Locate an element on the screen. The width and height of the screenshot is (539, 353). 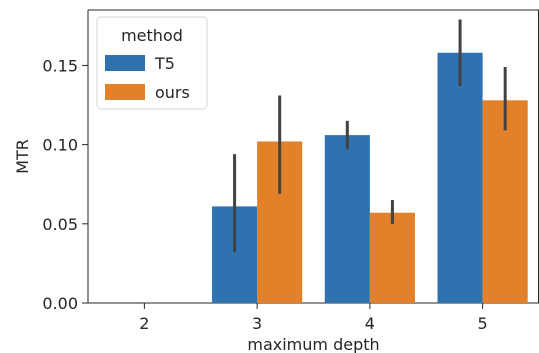
y-tick-label: 0.05 is located at coordinates (60, 224).